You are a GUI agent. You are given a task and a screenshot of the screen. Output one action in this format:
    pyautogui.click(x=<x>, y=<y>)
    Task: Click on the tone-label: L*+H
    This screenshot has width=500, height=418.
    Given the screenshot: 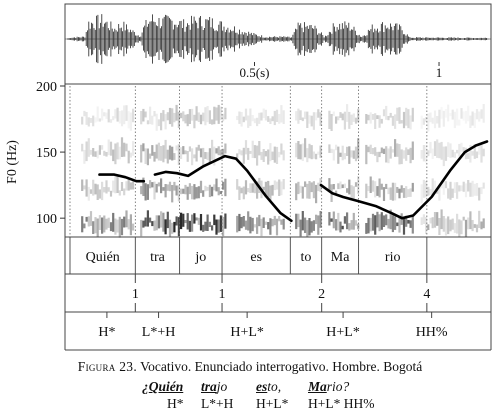 What is the action you would take?
    pyautogui.click(x=159, y=332)
    